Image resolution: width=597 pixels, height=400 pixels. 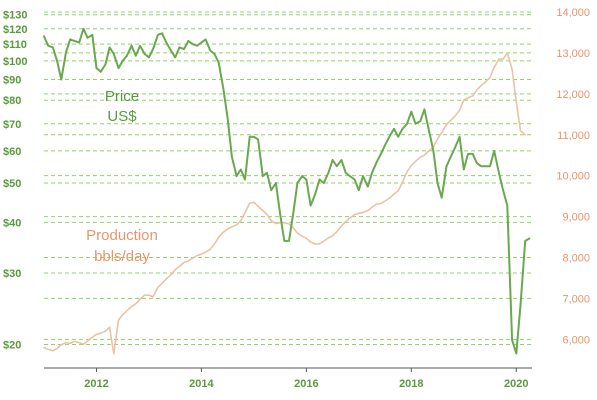 What do you see at coordinates (96, 384) in the screenshot?
I see `x-tick-label: 2012` at bounding box center [96, 384].